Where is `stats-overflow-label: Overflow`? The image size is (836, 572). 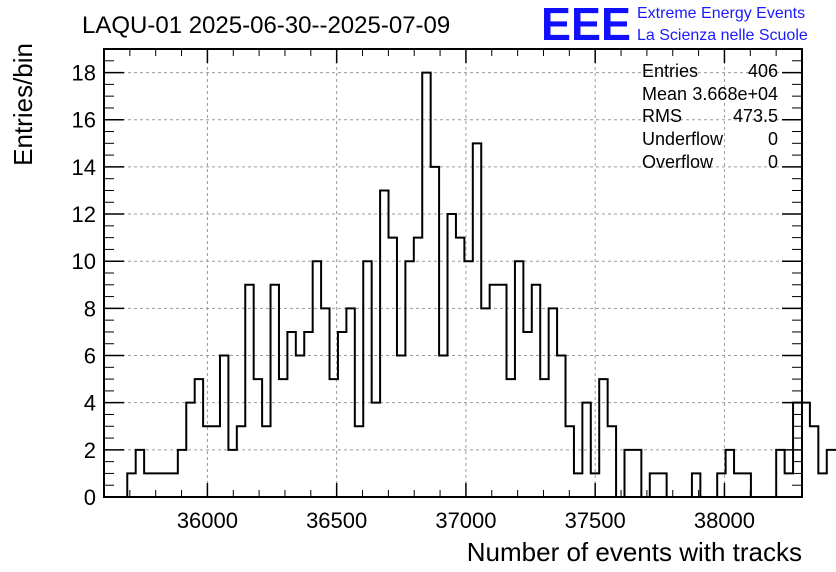
stats-overflow-label: Overflow is located at coordinates (678, 162).